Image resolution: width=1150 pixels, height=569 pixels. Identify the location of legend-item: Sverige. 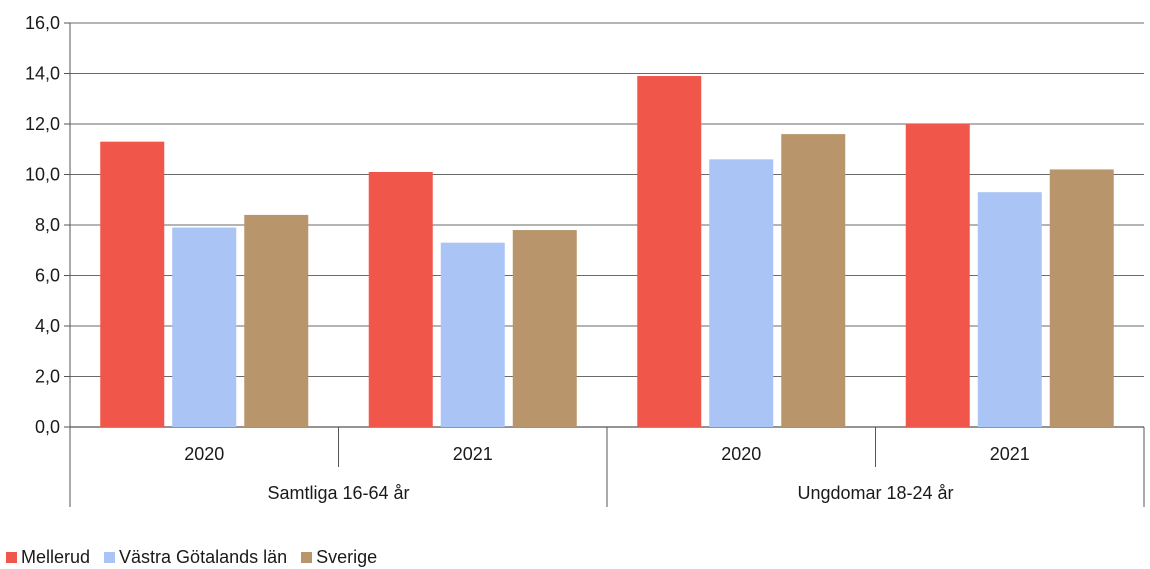
(339, 557).